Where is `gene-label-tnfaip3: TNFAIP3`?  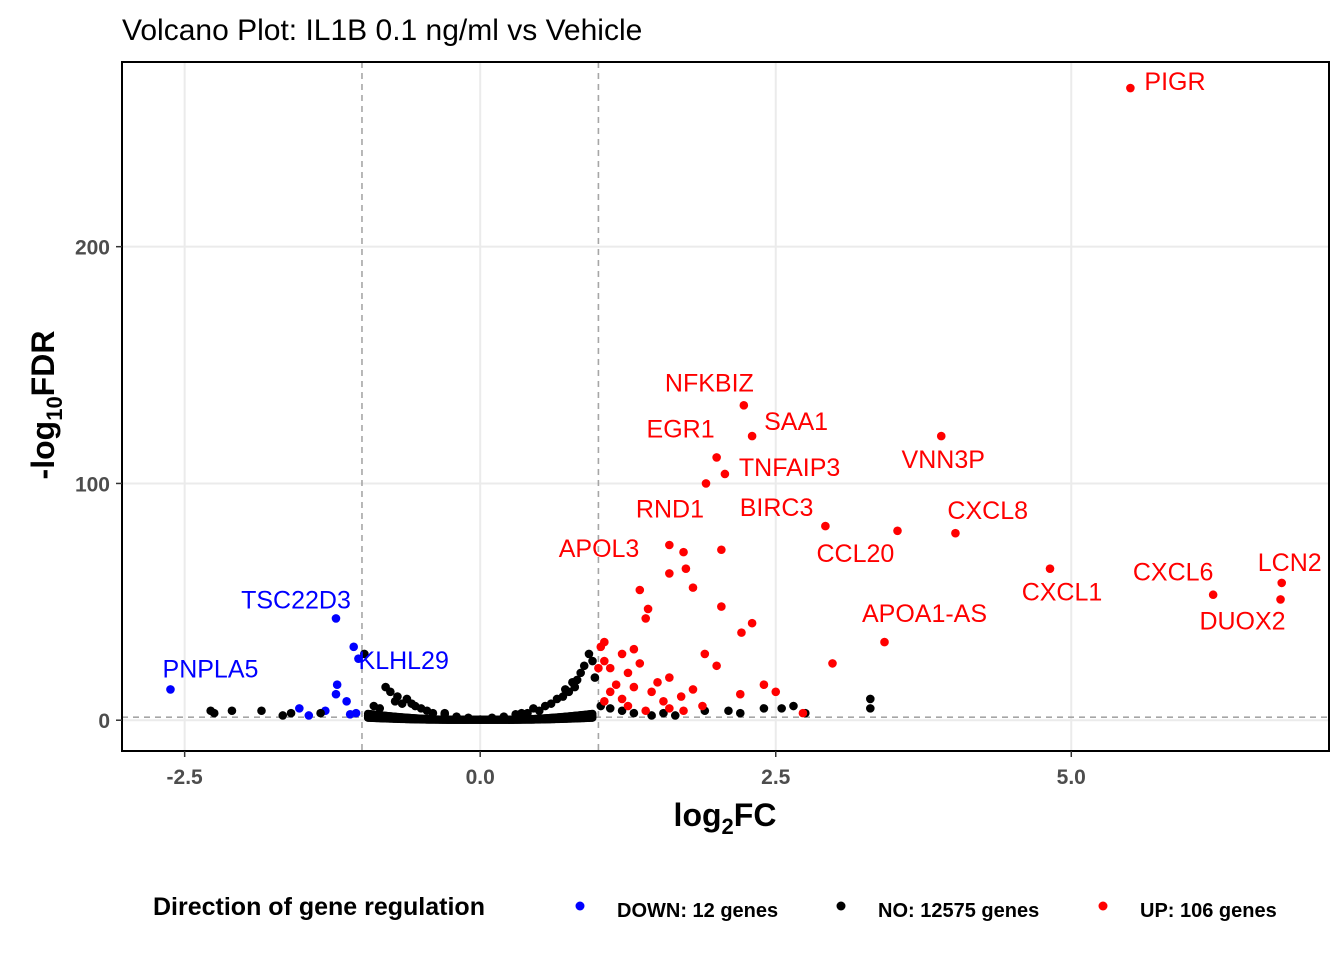 gene-label-tnfaip3: TNFAIP3 is located at coordinates (789, 468).